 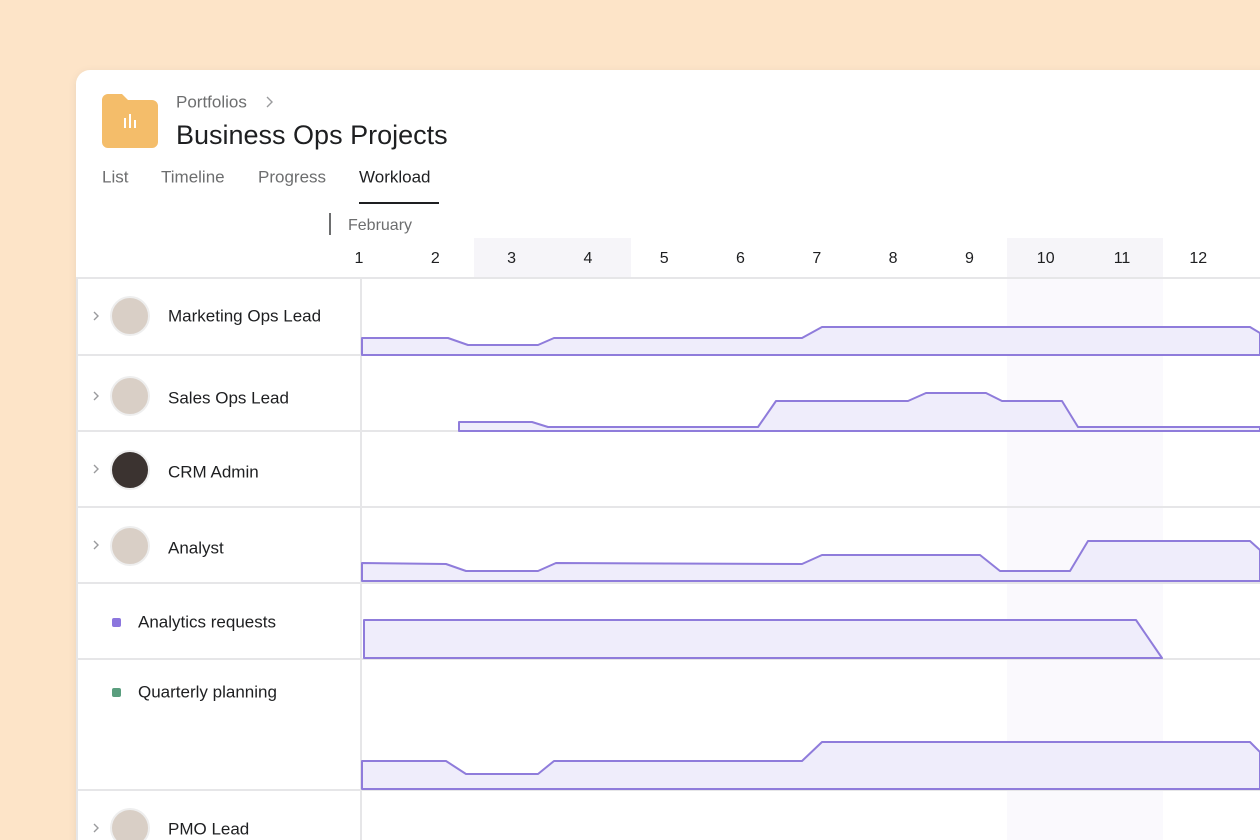 What do you see at coordinates (587, 258) in the screenshot?
I see `day-label: 4` at bounding box center [587, 258].